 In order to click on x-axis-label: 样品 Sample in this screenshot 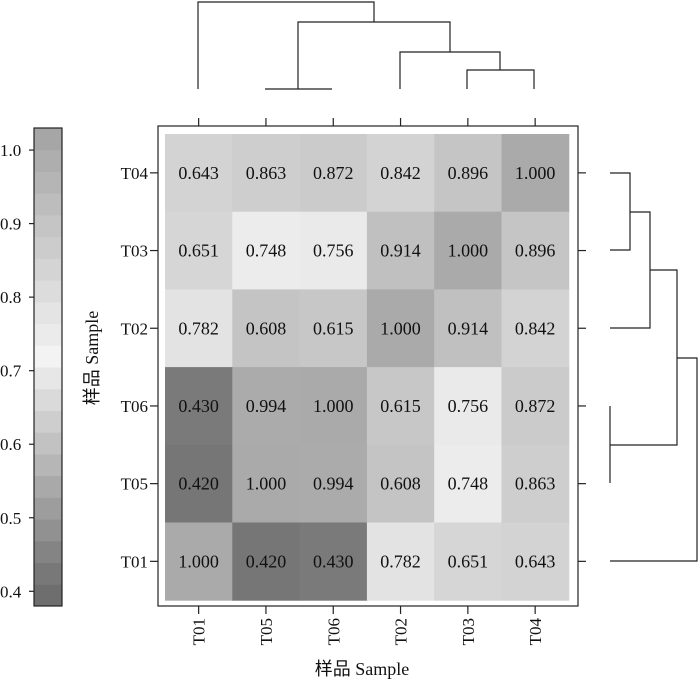, I will do `click(362, 669)`.